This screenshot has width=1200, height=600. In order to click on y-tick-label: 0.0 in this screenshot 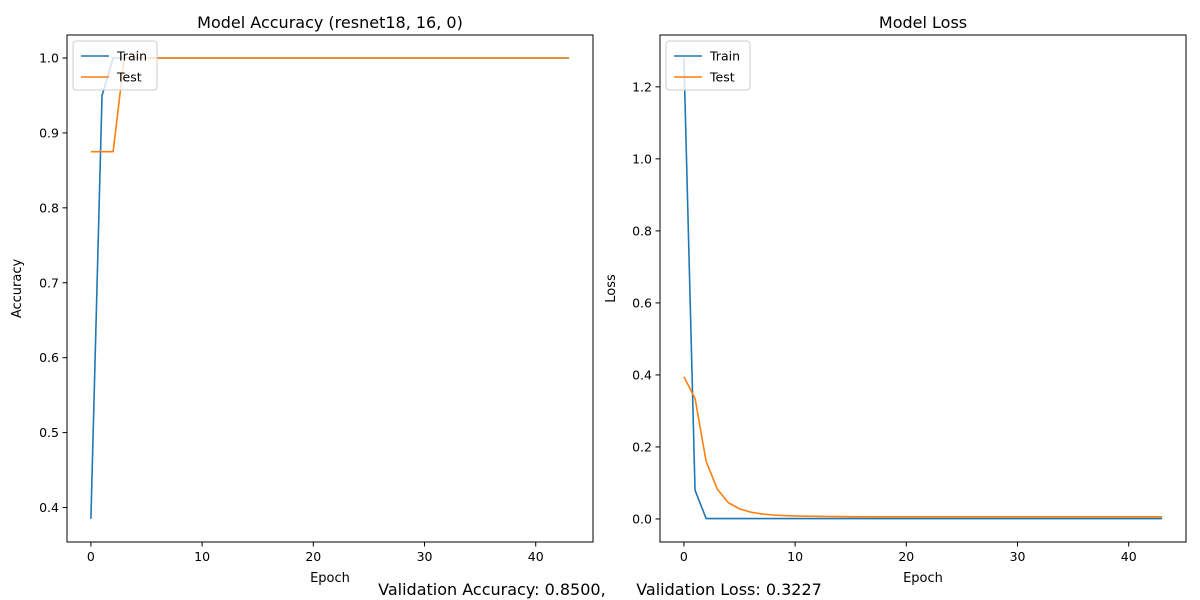, I will do `click(642, 518)`.